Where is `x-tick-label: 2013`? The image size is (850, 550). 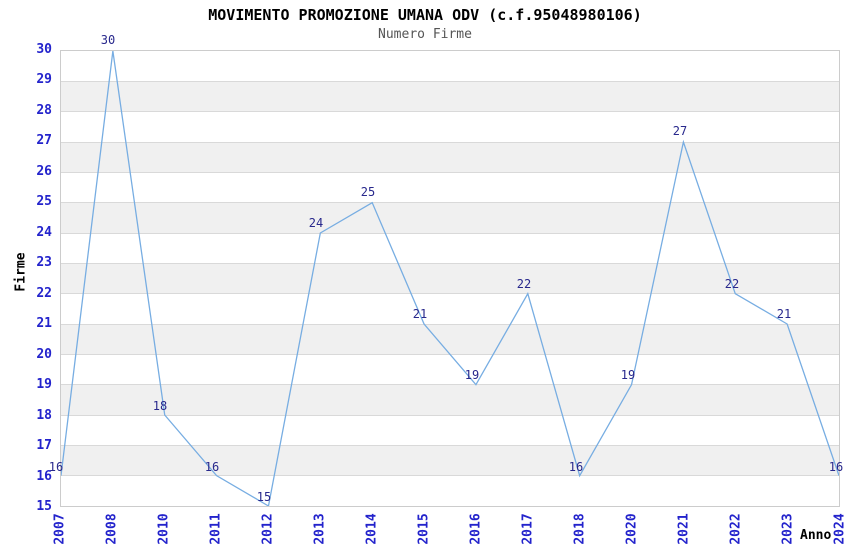
x-tick-label: 2013 is located at coordinates (320, 529).